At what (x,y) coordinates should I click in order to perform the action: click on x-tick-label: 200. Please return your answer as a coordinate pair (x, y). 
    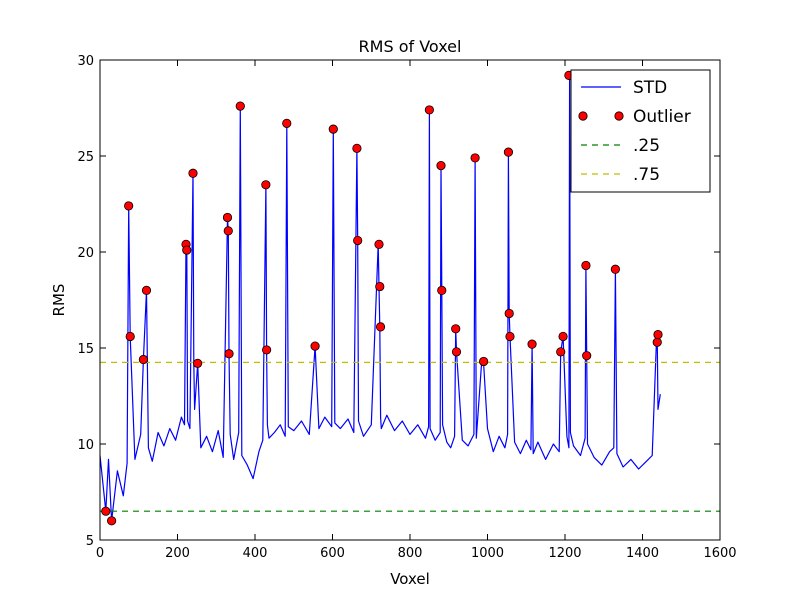
    Looking at the image, I should click on (177, 553).